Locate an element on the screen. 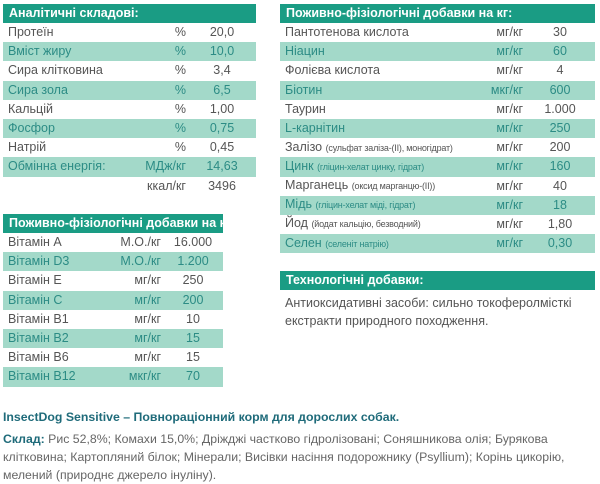  row-name: Фолієва кислота is located at coordinates (382, 70).